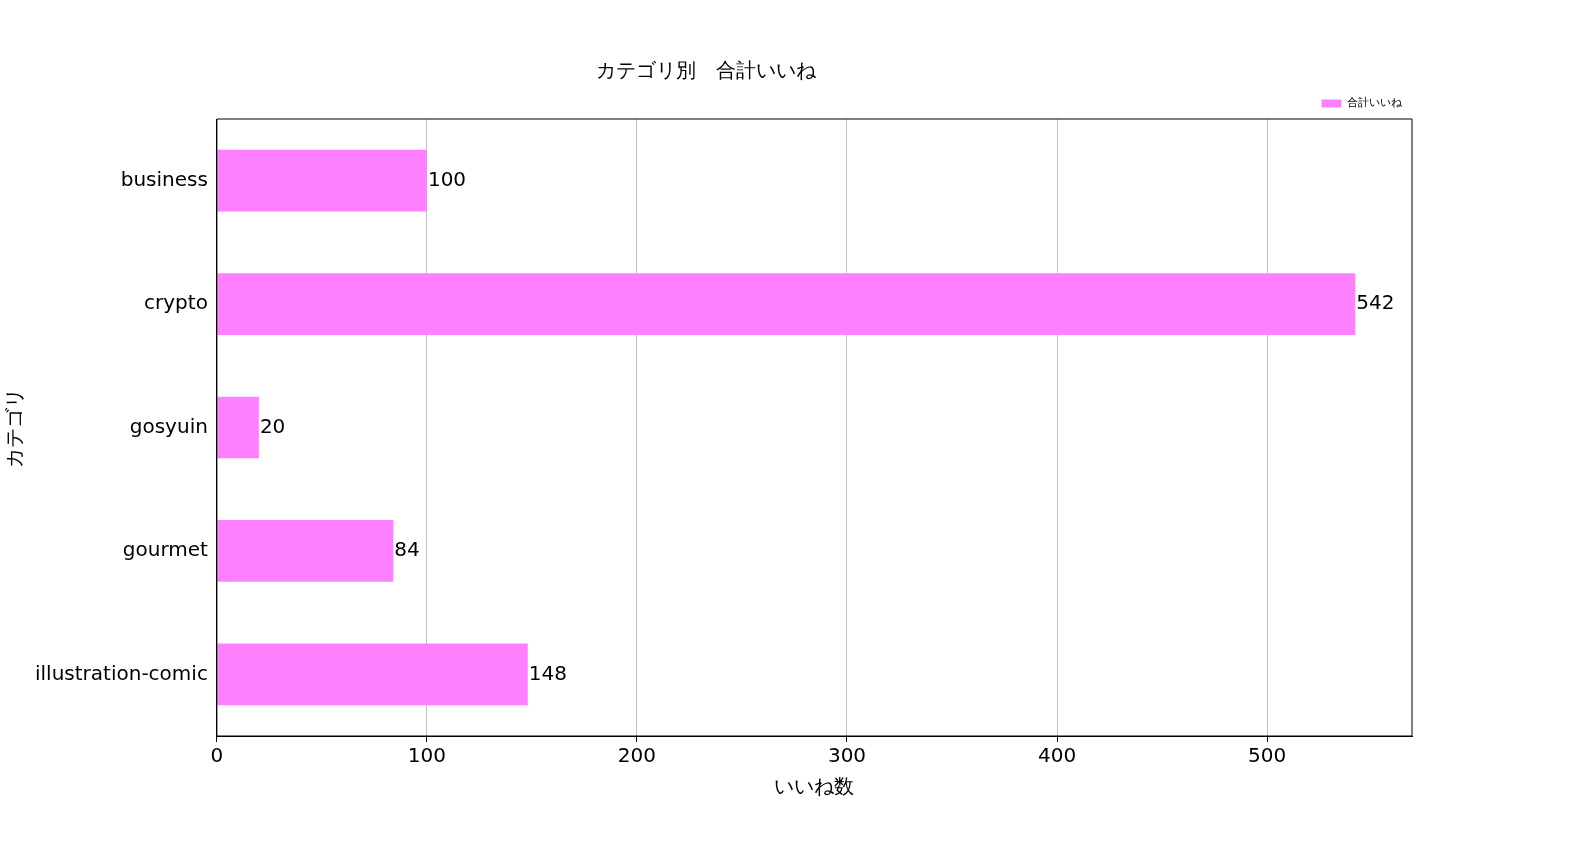 The image size is (1584, 864). Describe the element at coordinates (121, 672) in the screenshot. I see `y-tick-label: illustration-comic` at that location.